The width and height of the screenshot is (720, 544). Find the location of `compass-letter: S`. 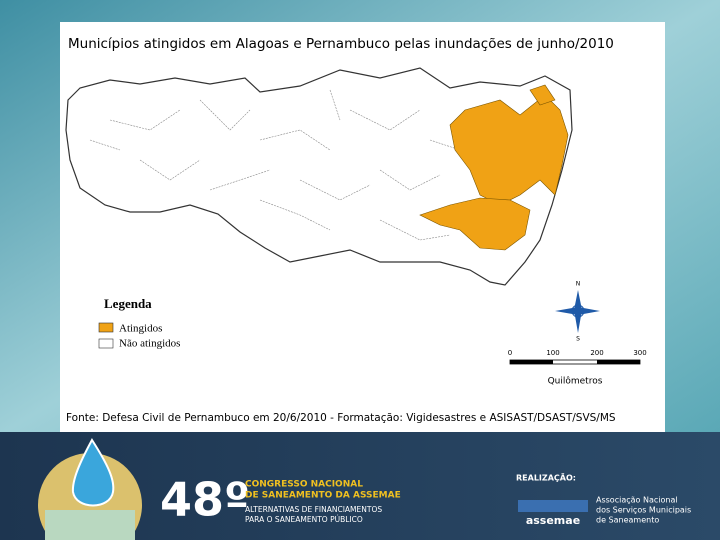

compass-letter: S is located at coordinates (578, 339).